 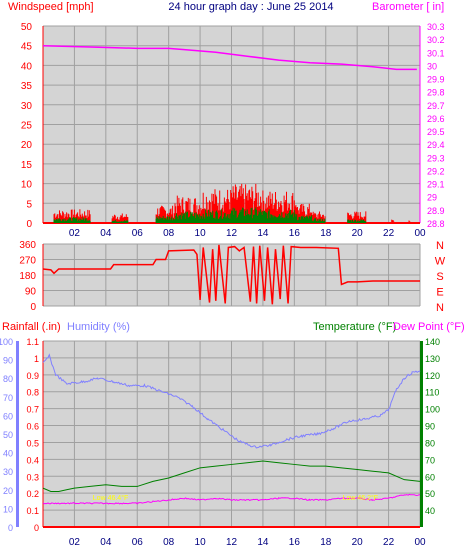 I want to click on temperature-tick-label: 60, so click(x=430, y=477).